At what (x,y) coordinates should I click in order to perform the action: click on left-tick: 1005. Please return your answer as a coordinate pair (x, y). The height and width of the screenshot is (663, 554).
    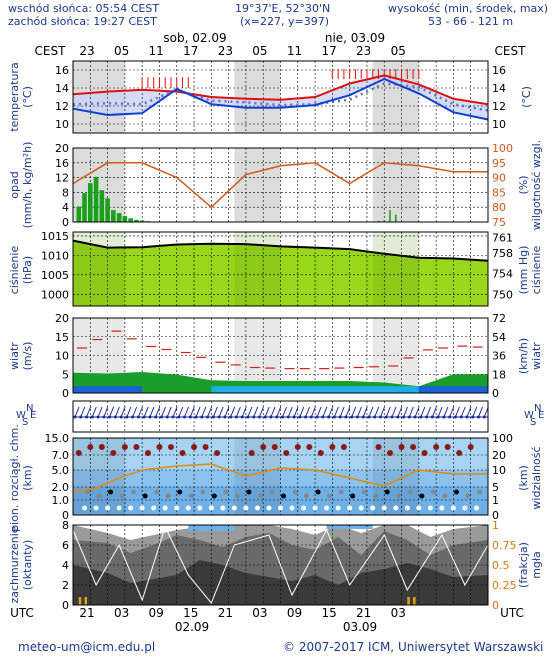
    Looking at the image, I should click on (55, 275).